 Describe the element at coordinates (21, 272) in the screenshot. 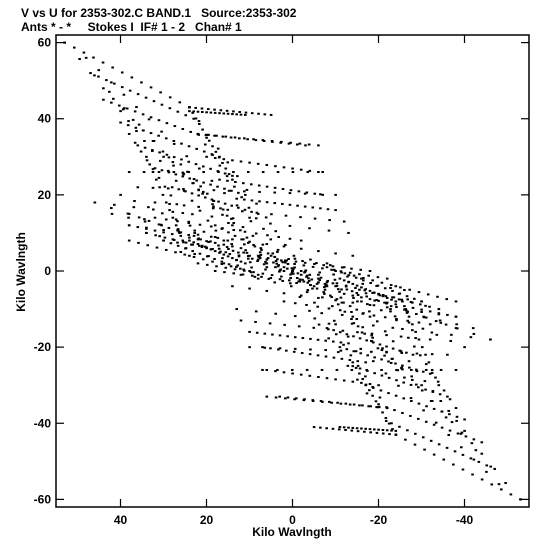

I see `y-axis-label: Kilo Wavlngth` at that location.